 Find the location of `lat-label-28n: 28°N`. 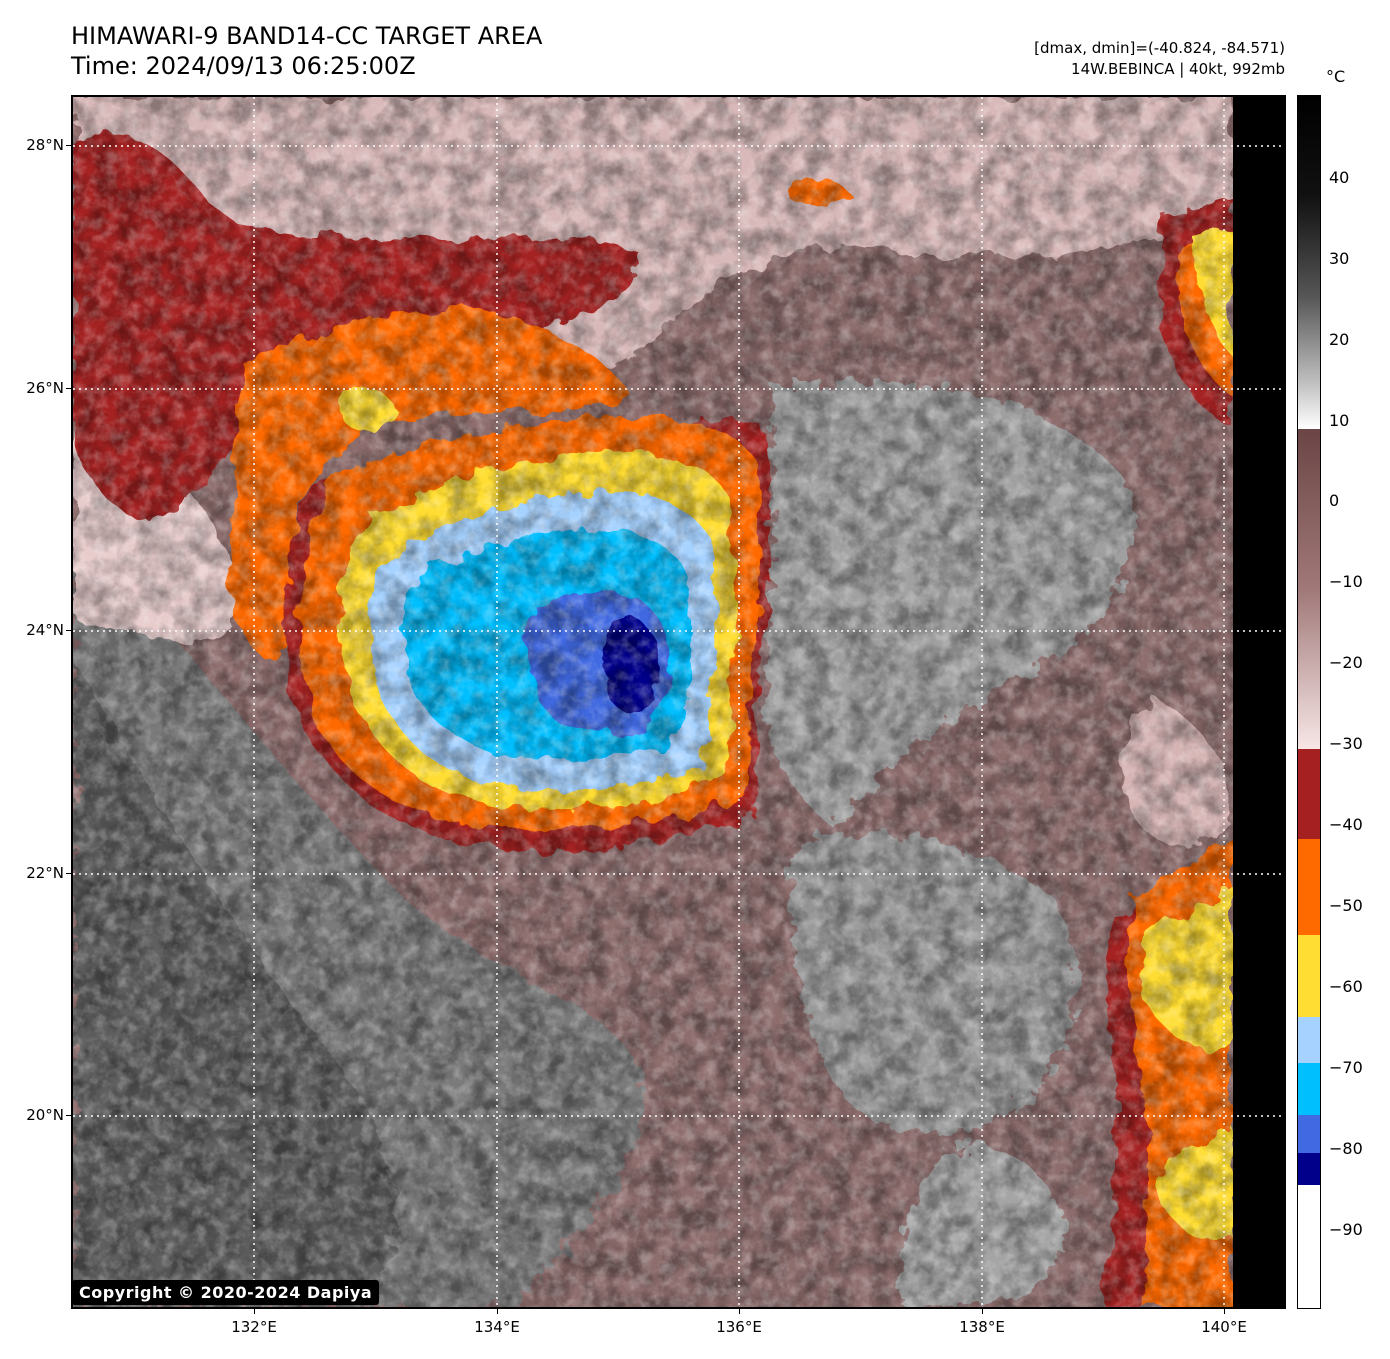

lat-label-28n: 28°N is located at coordinates (45, 145).